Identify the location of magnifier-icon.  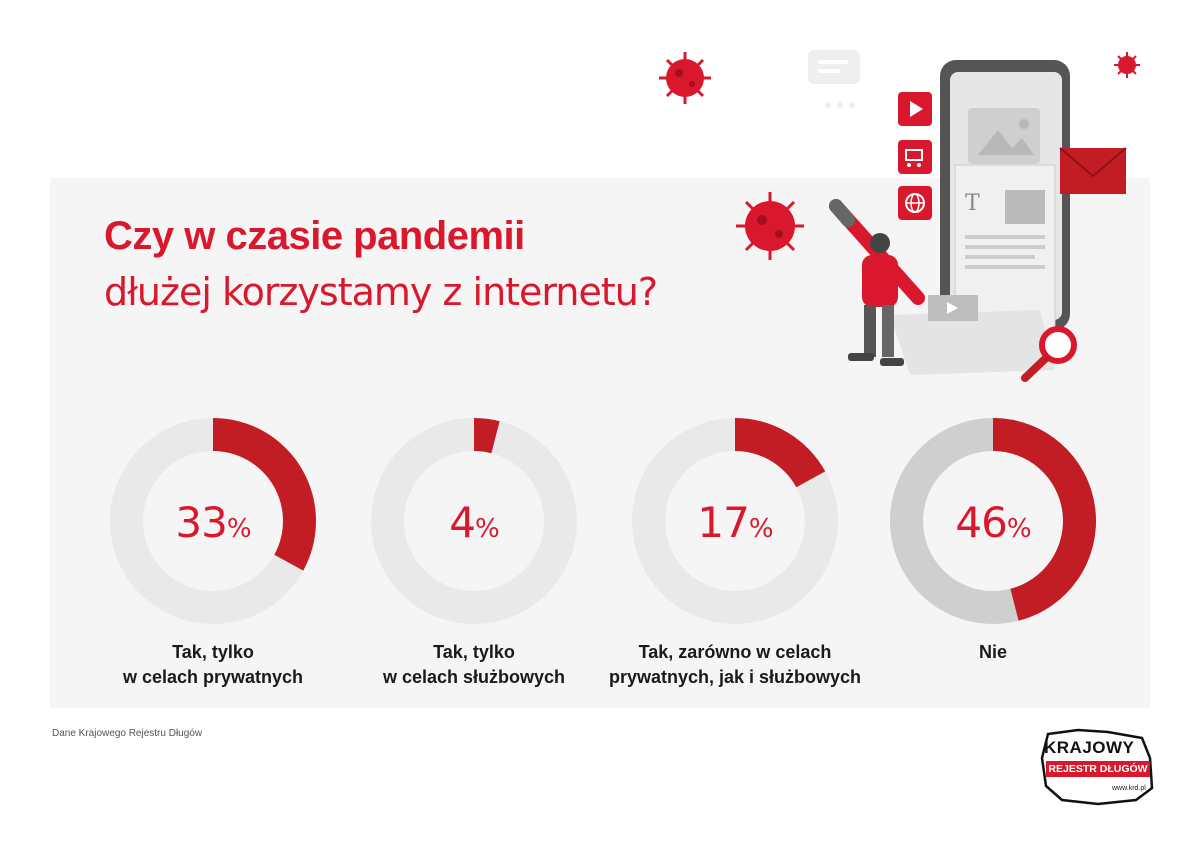
(1049, 354).